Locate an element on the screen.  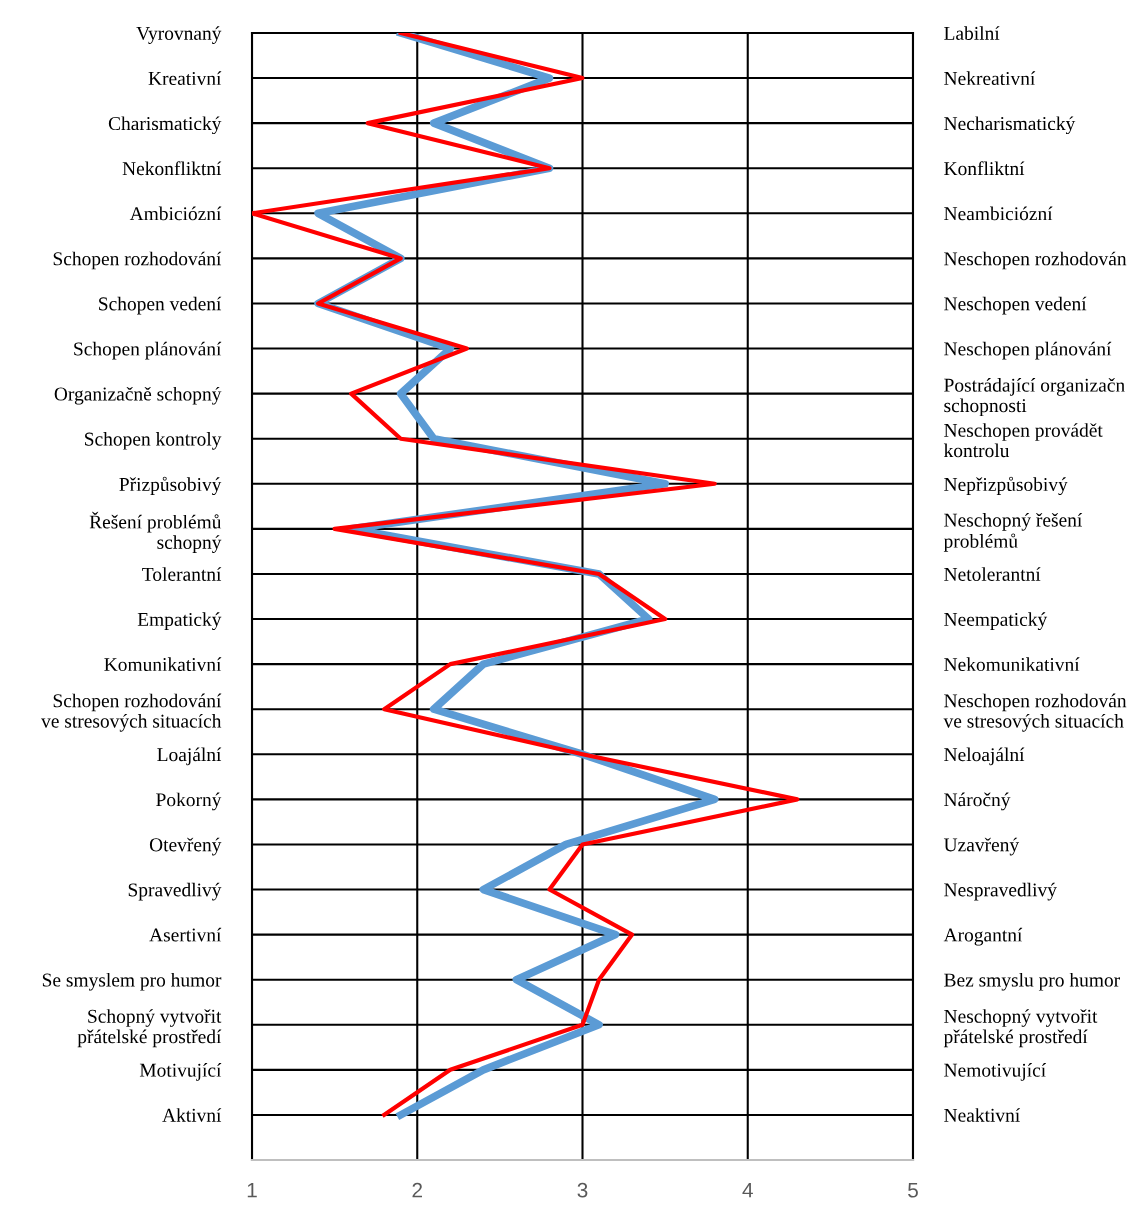
y-tick-label: Organizačně schopný is located at coordinates (138, 395).